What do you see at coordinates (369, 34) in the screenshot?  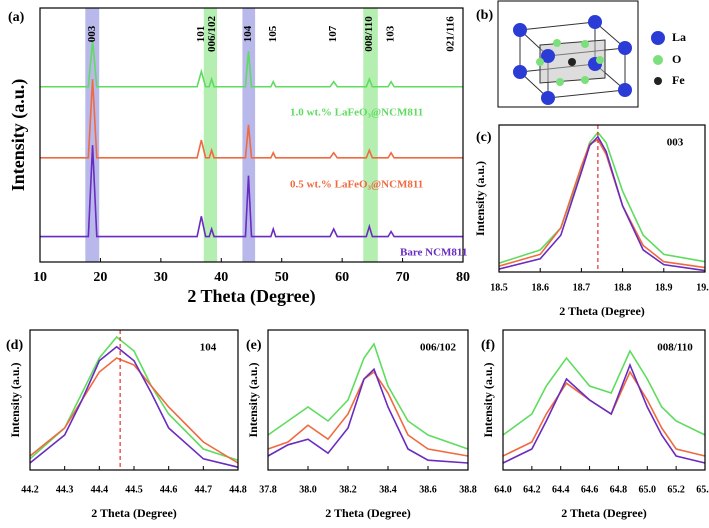 I see `peak-label: 008/110` at bounding box center [369, 34].